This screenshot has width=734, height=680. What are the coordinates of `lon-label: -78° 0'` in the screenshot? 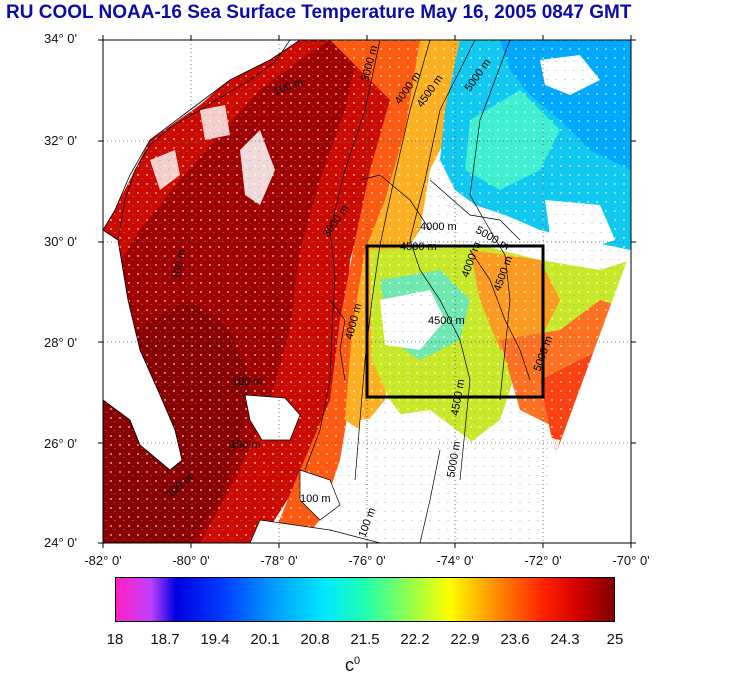 It's located at (279, 560).